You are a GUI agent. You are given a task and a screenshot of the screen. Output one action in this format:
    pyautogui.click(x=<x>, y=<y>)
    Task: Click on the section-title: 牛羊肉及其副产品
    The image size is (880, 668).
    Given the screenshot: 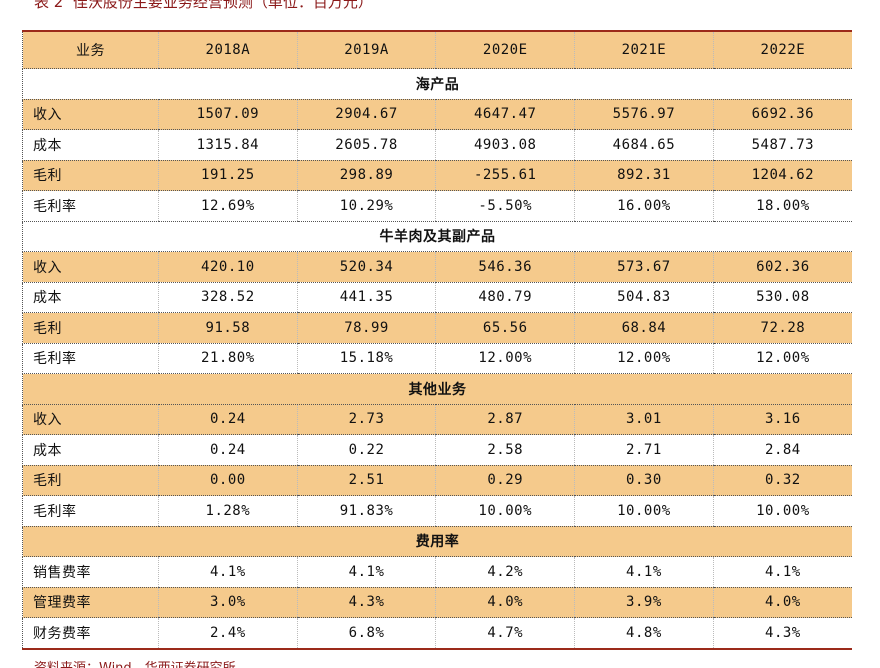 What is the action you would take?
    pyautogui.click(x=437, y=236)
    